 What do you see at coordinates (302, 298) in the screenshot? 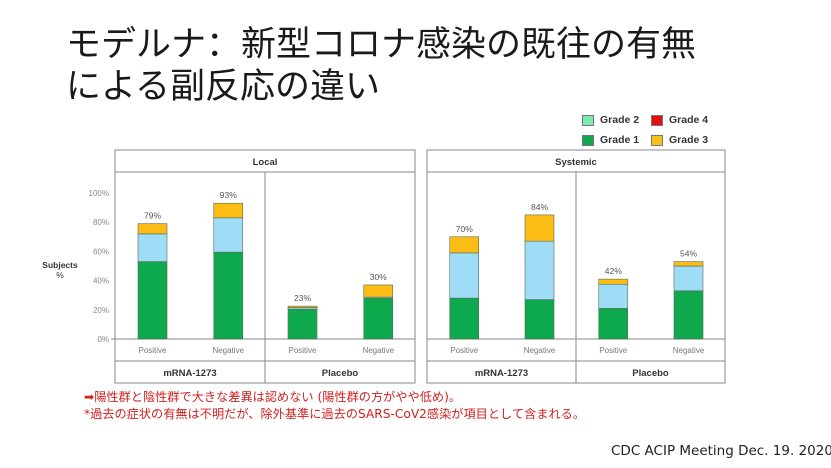
I see `bar-total-label: 23%` at bounding box center [302, 298].